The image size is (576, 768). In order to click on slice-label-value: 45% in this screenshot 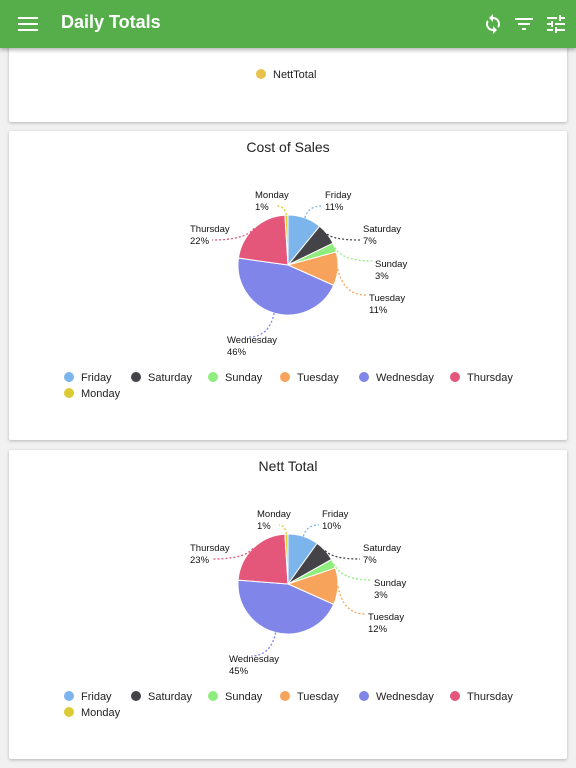, I will do `click(239, 671)`.